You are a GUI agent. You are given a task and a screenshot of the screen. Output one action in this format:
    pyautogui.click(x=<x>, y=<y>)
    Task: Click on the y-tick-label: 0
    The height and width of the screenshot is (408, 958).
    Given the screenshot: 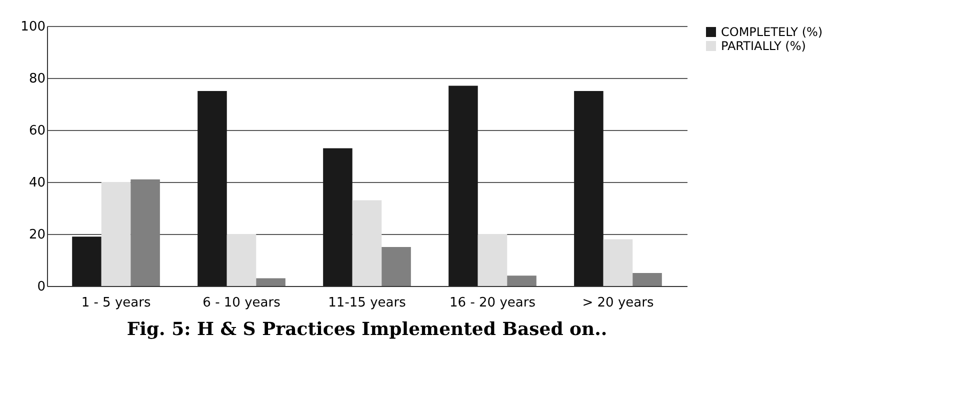 What is the action you would take?
    pyautogui.click(x=41, y=287)
    